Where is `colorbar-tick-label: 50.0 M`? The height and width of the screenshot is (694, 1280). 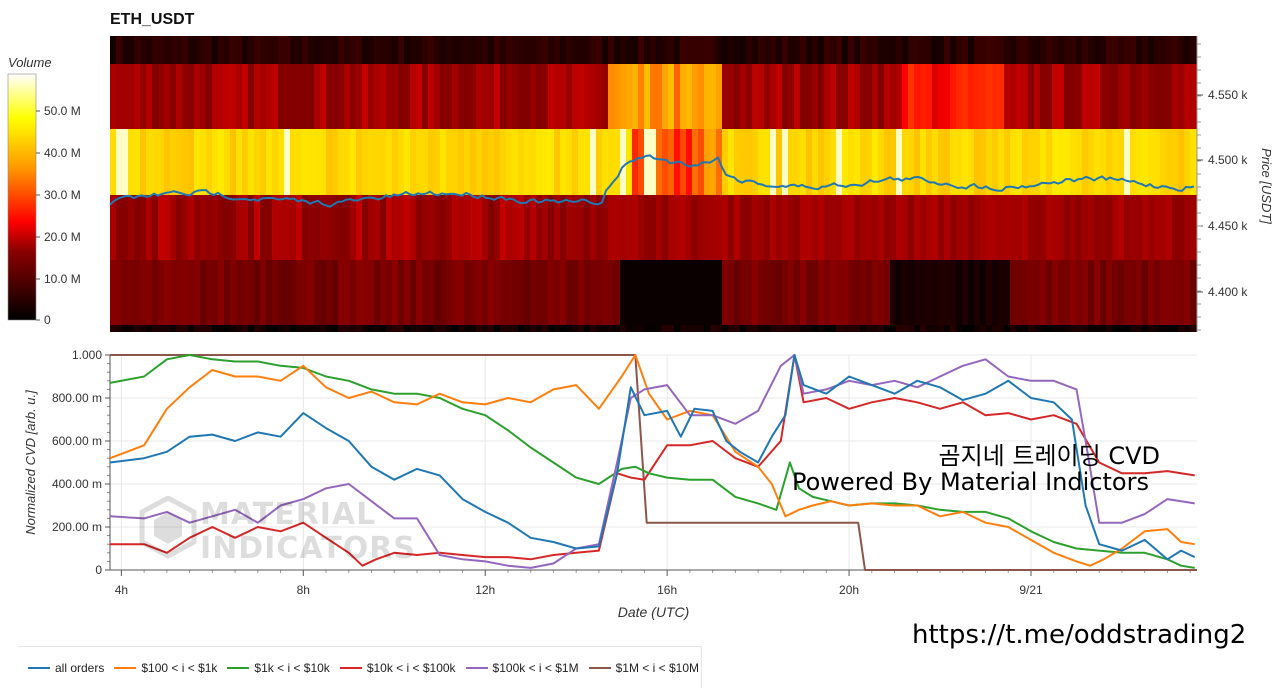 colorbar-tick-label: 50.0 M is located at coordinates (62, 111).